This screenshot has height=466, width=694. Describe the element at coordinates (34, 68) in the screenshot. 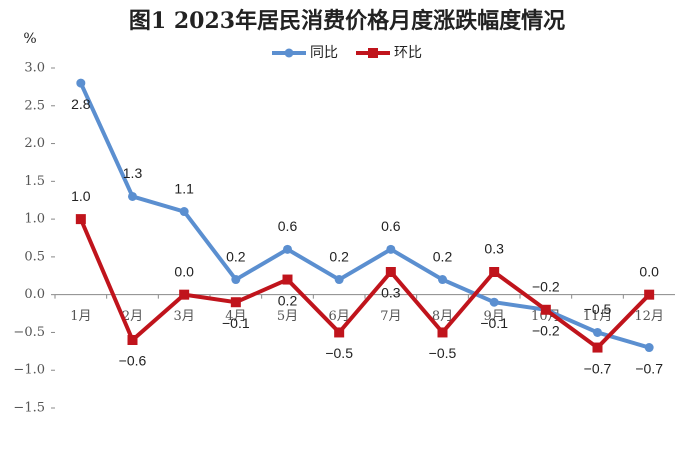

I see `y-tick-label: 3.0` at that location.